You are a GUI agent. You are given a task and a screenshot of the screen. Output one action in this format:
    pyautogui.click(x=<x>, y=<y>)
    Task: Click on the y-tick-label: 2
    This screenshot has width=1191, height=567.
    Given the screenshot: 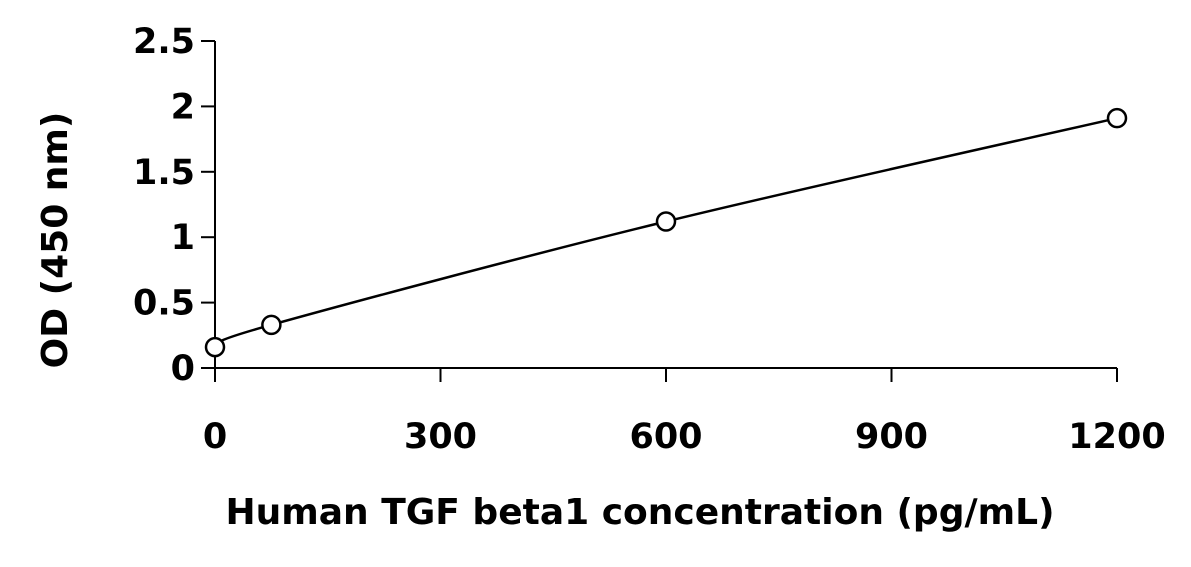 What is the action you would take?
    pyautogui.click(x=183, y=107)
    